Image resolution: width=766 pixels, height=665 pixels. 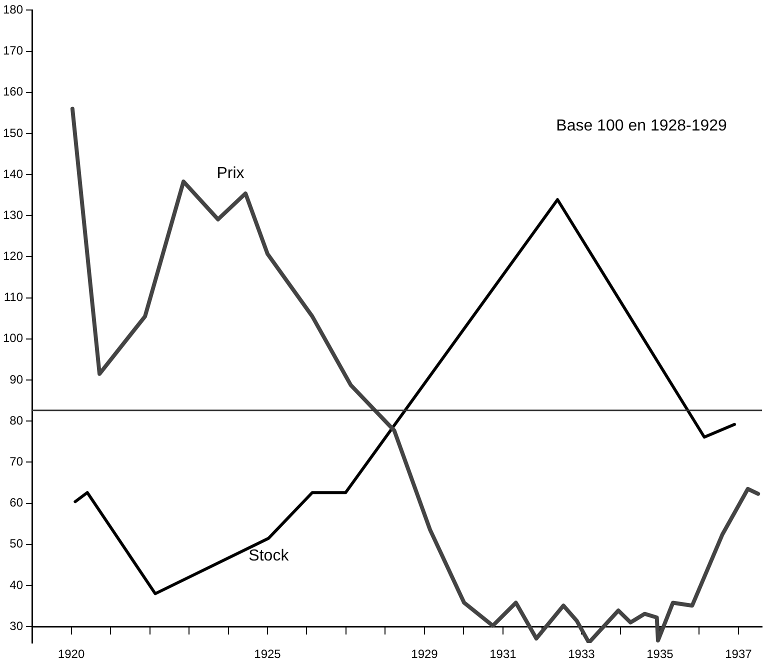 What do you see at coordinates (13, 91) in the screenshot?
I see `y-tick-label: 160` at bounding box center [13, 91].